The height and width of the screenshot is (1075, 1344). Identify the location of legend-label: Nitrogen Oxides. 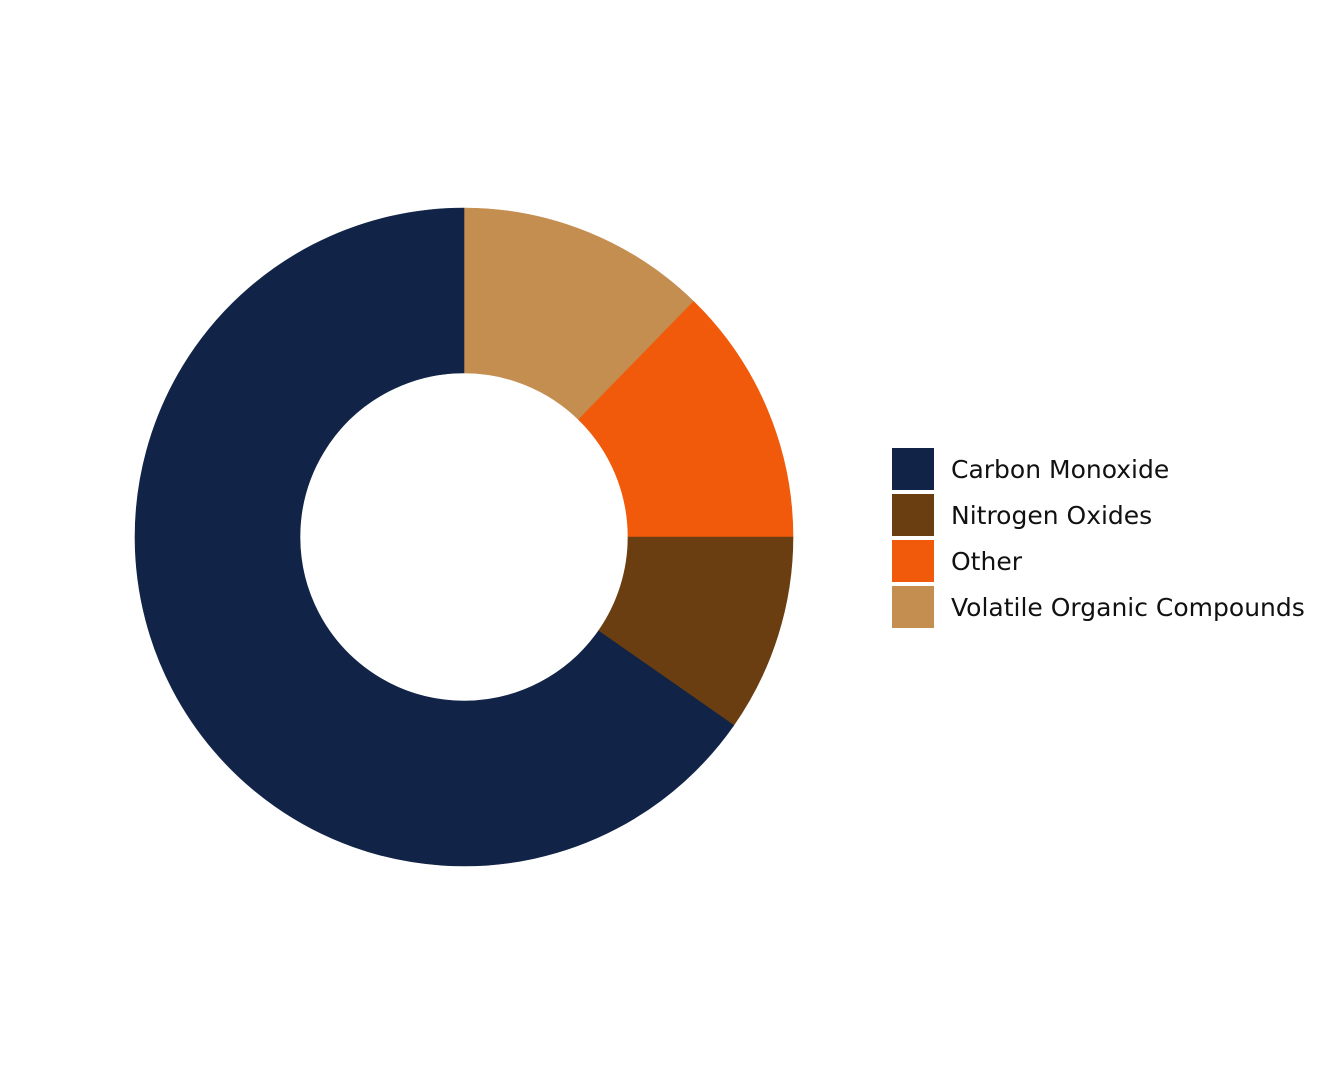
(1052, 515).